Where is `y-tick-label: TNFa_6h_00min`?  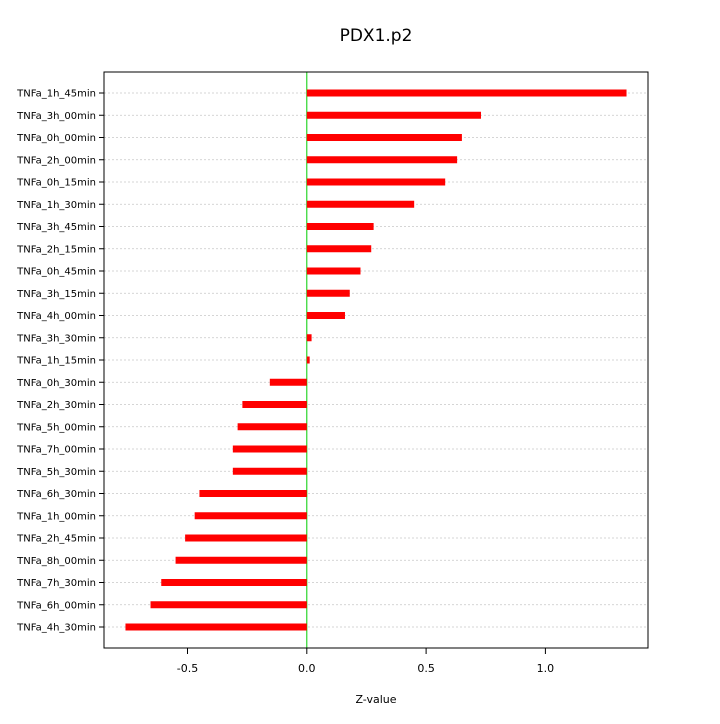 y-tick-label: TNFa_6h_00min is located at coordinates (56, 605).